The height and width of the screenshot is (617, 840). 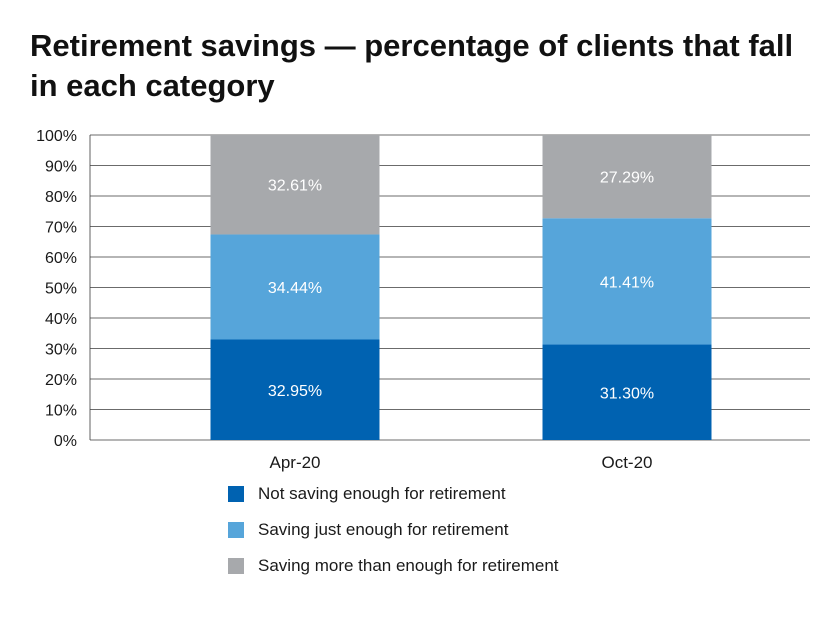 What do you see at coordinates (626, 462) in the screenshot?
I see `x-tick-label: Oct-20` at bounding box center [626, 462].